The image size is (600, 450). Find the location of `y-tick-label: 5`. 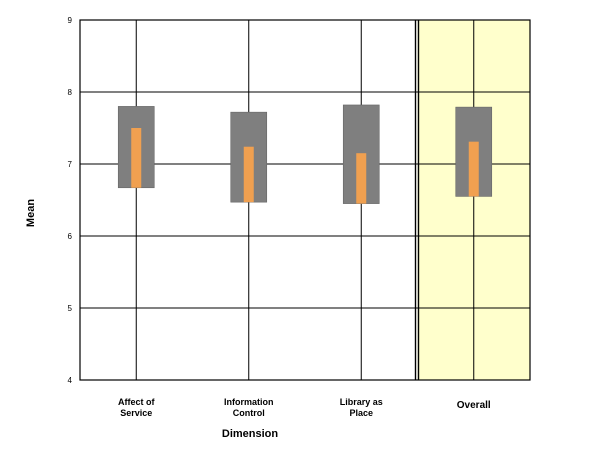

y-tick-label: 5 is located at coordinates (70, 308).